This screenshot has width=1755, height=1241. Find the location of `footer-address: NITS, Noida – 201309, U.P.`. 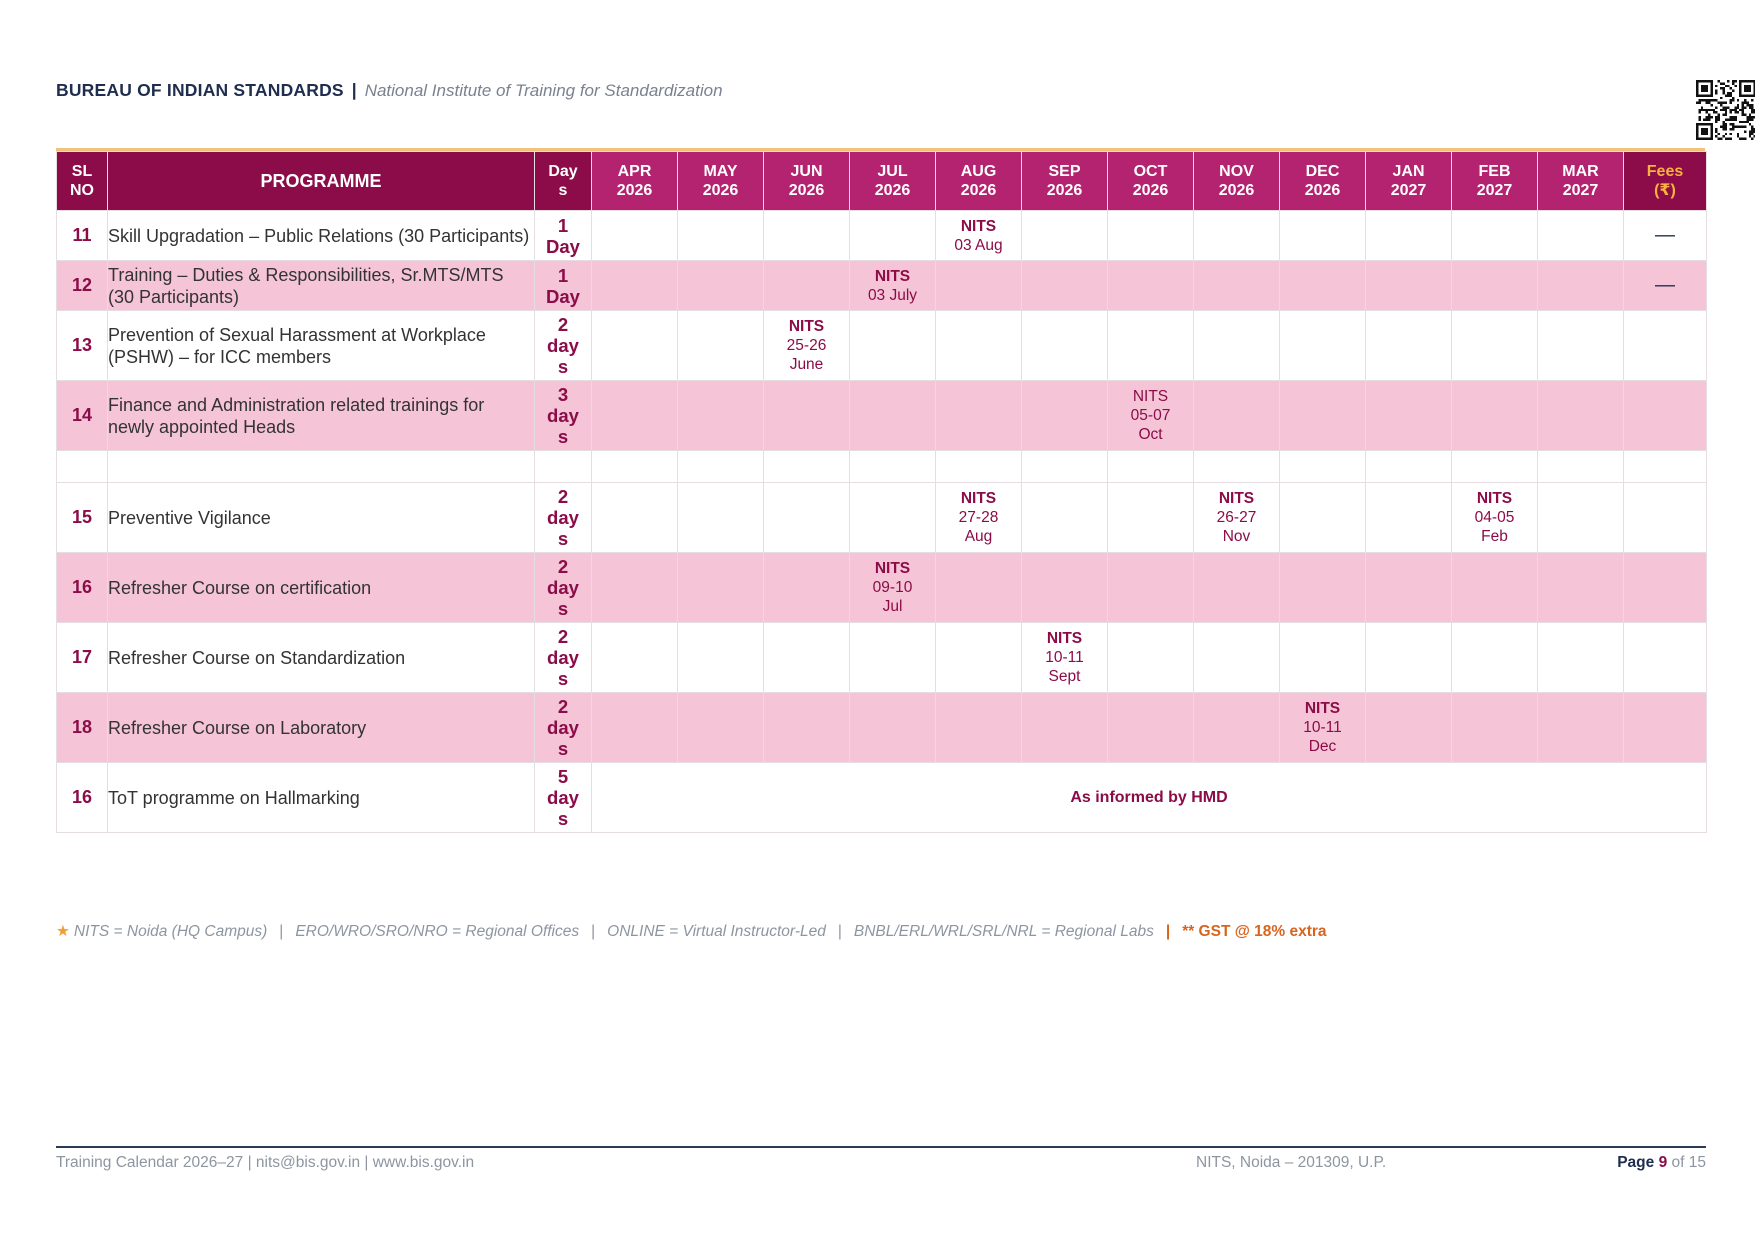

footer-address: NITS, Noida – 201309, U.P. is located at coordinates (1291, 1162).